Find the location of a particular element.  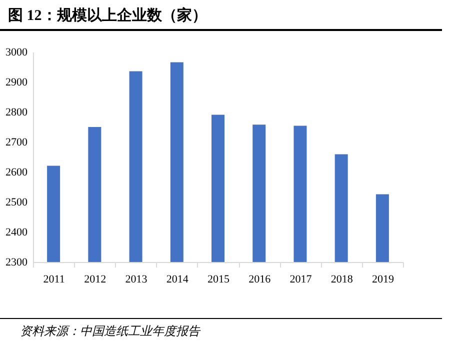

y-tick-label: 2500 is located at coordinates (17, 202).